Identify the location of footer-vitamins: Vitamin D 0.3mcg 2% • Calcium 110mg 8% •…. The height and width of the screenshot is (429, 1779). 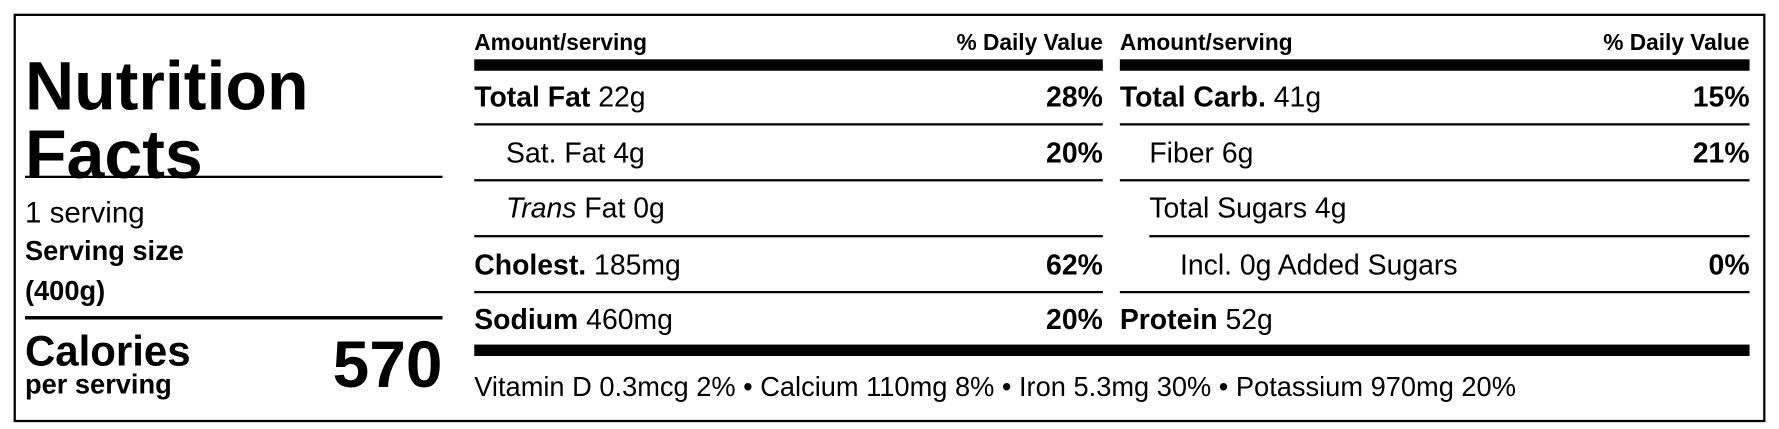
(995, 387).